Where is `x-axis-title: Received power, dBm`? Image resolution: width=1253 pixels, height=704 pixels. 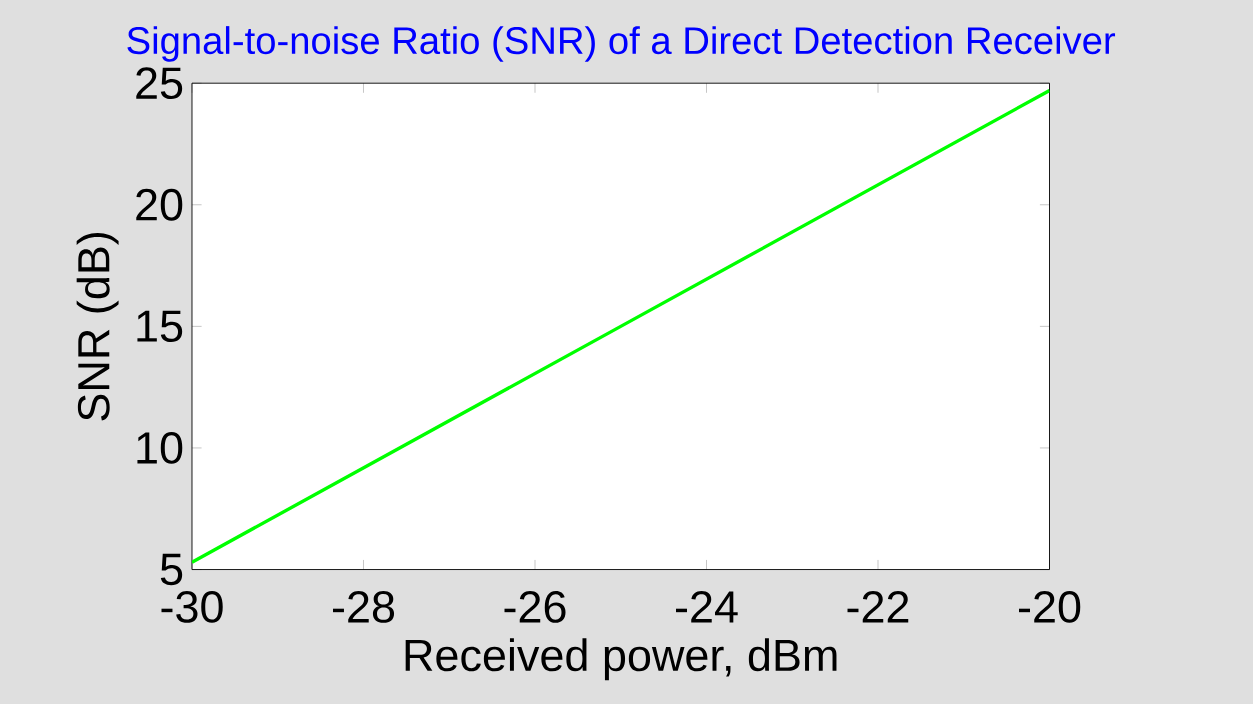 x-axis-title: Received power, dBm is located at coordinates (621, 659).